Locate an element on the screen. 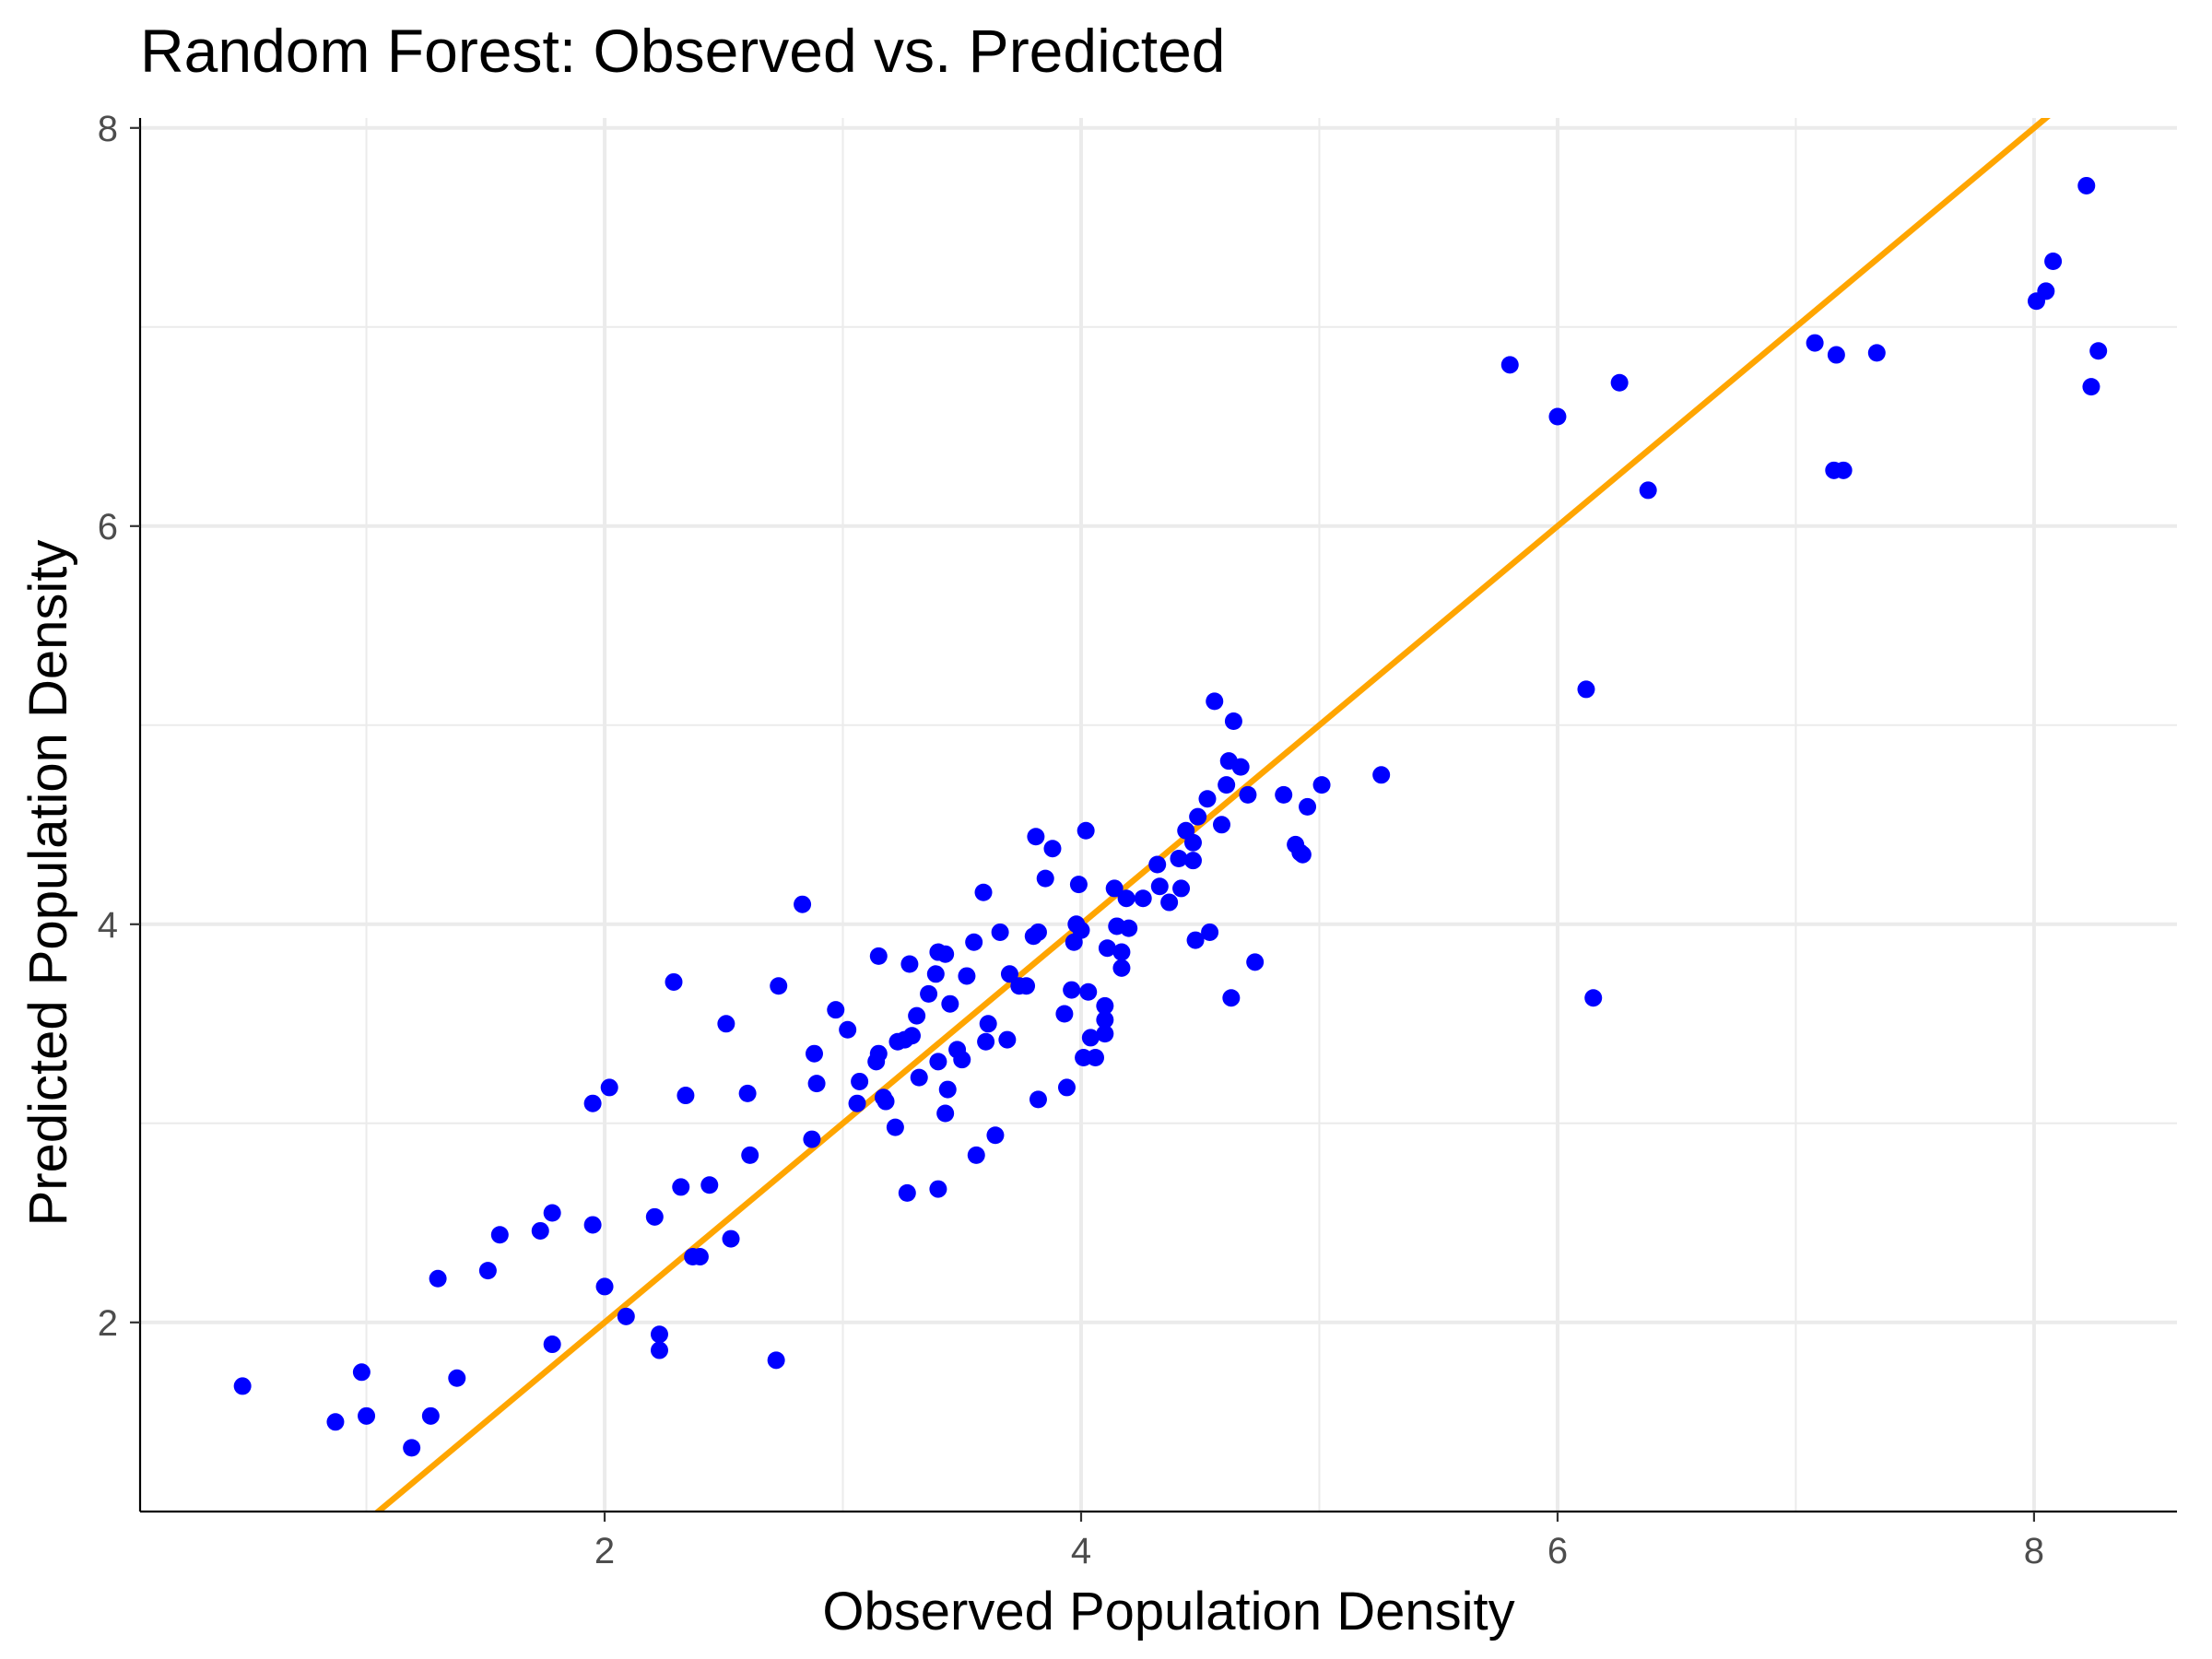 The image size is (2212, 1659). x-tick-label: 6 is located at coordinates (1557, 1551).